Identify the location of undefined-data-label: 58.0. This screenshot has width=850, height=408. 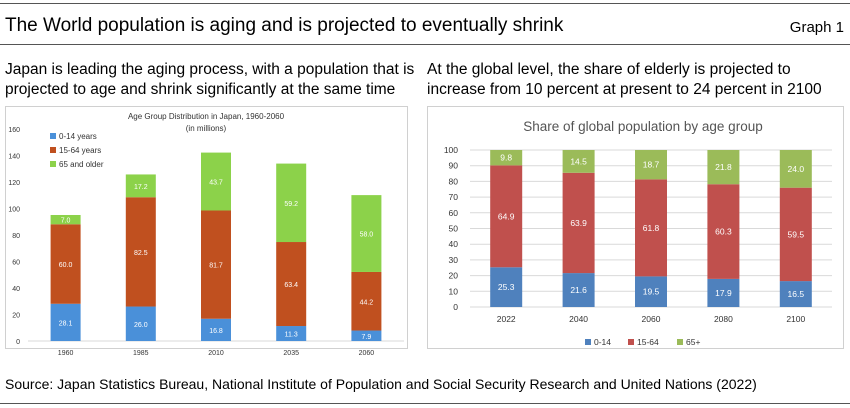
(367, 235).